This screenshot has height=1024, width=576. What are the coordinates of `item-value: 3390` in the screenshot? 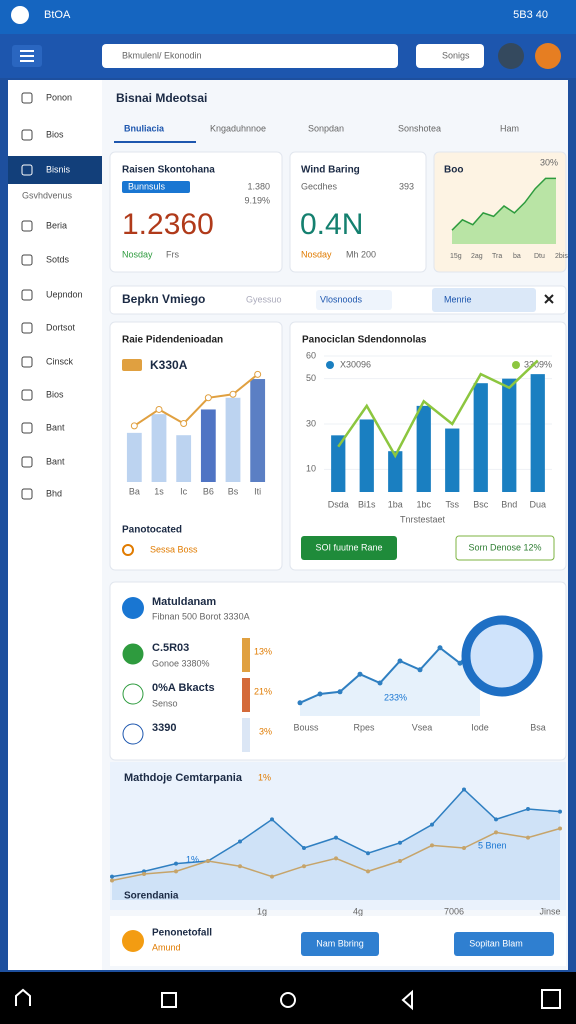 It's located at (164, 728).